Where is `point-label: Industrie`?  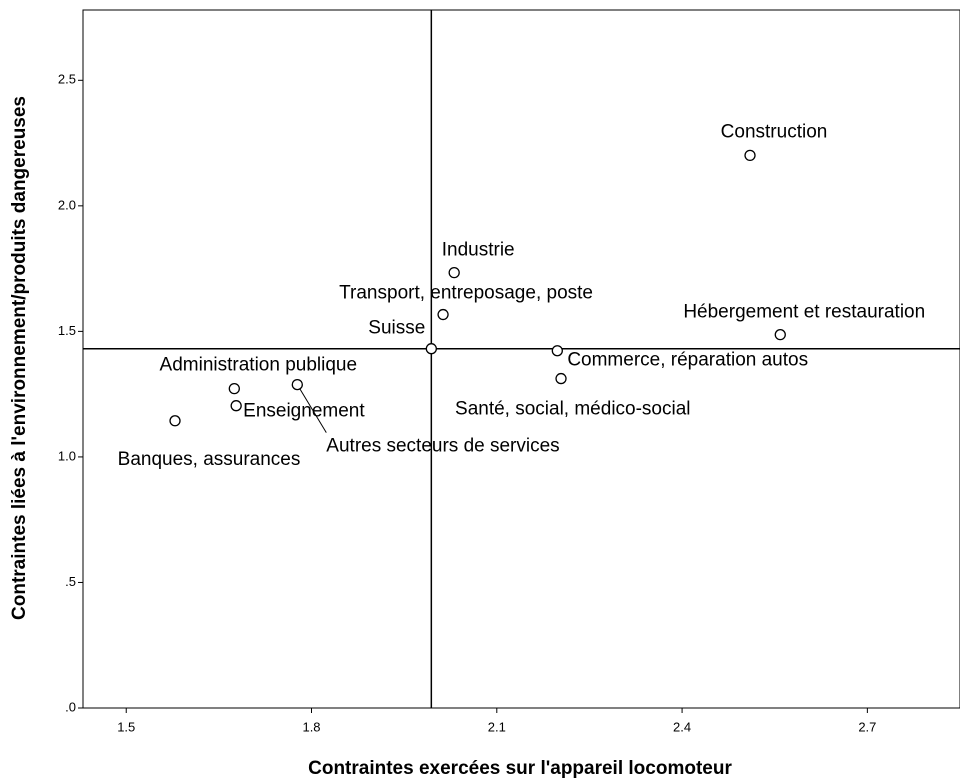
point-label: Industrie is located at coordinates (478, 250).